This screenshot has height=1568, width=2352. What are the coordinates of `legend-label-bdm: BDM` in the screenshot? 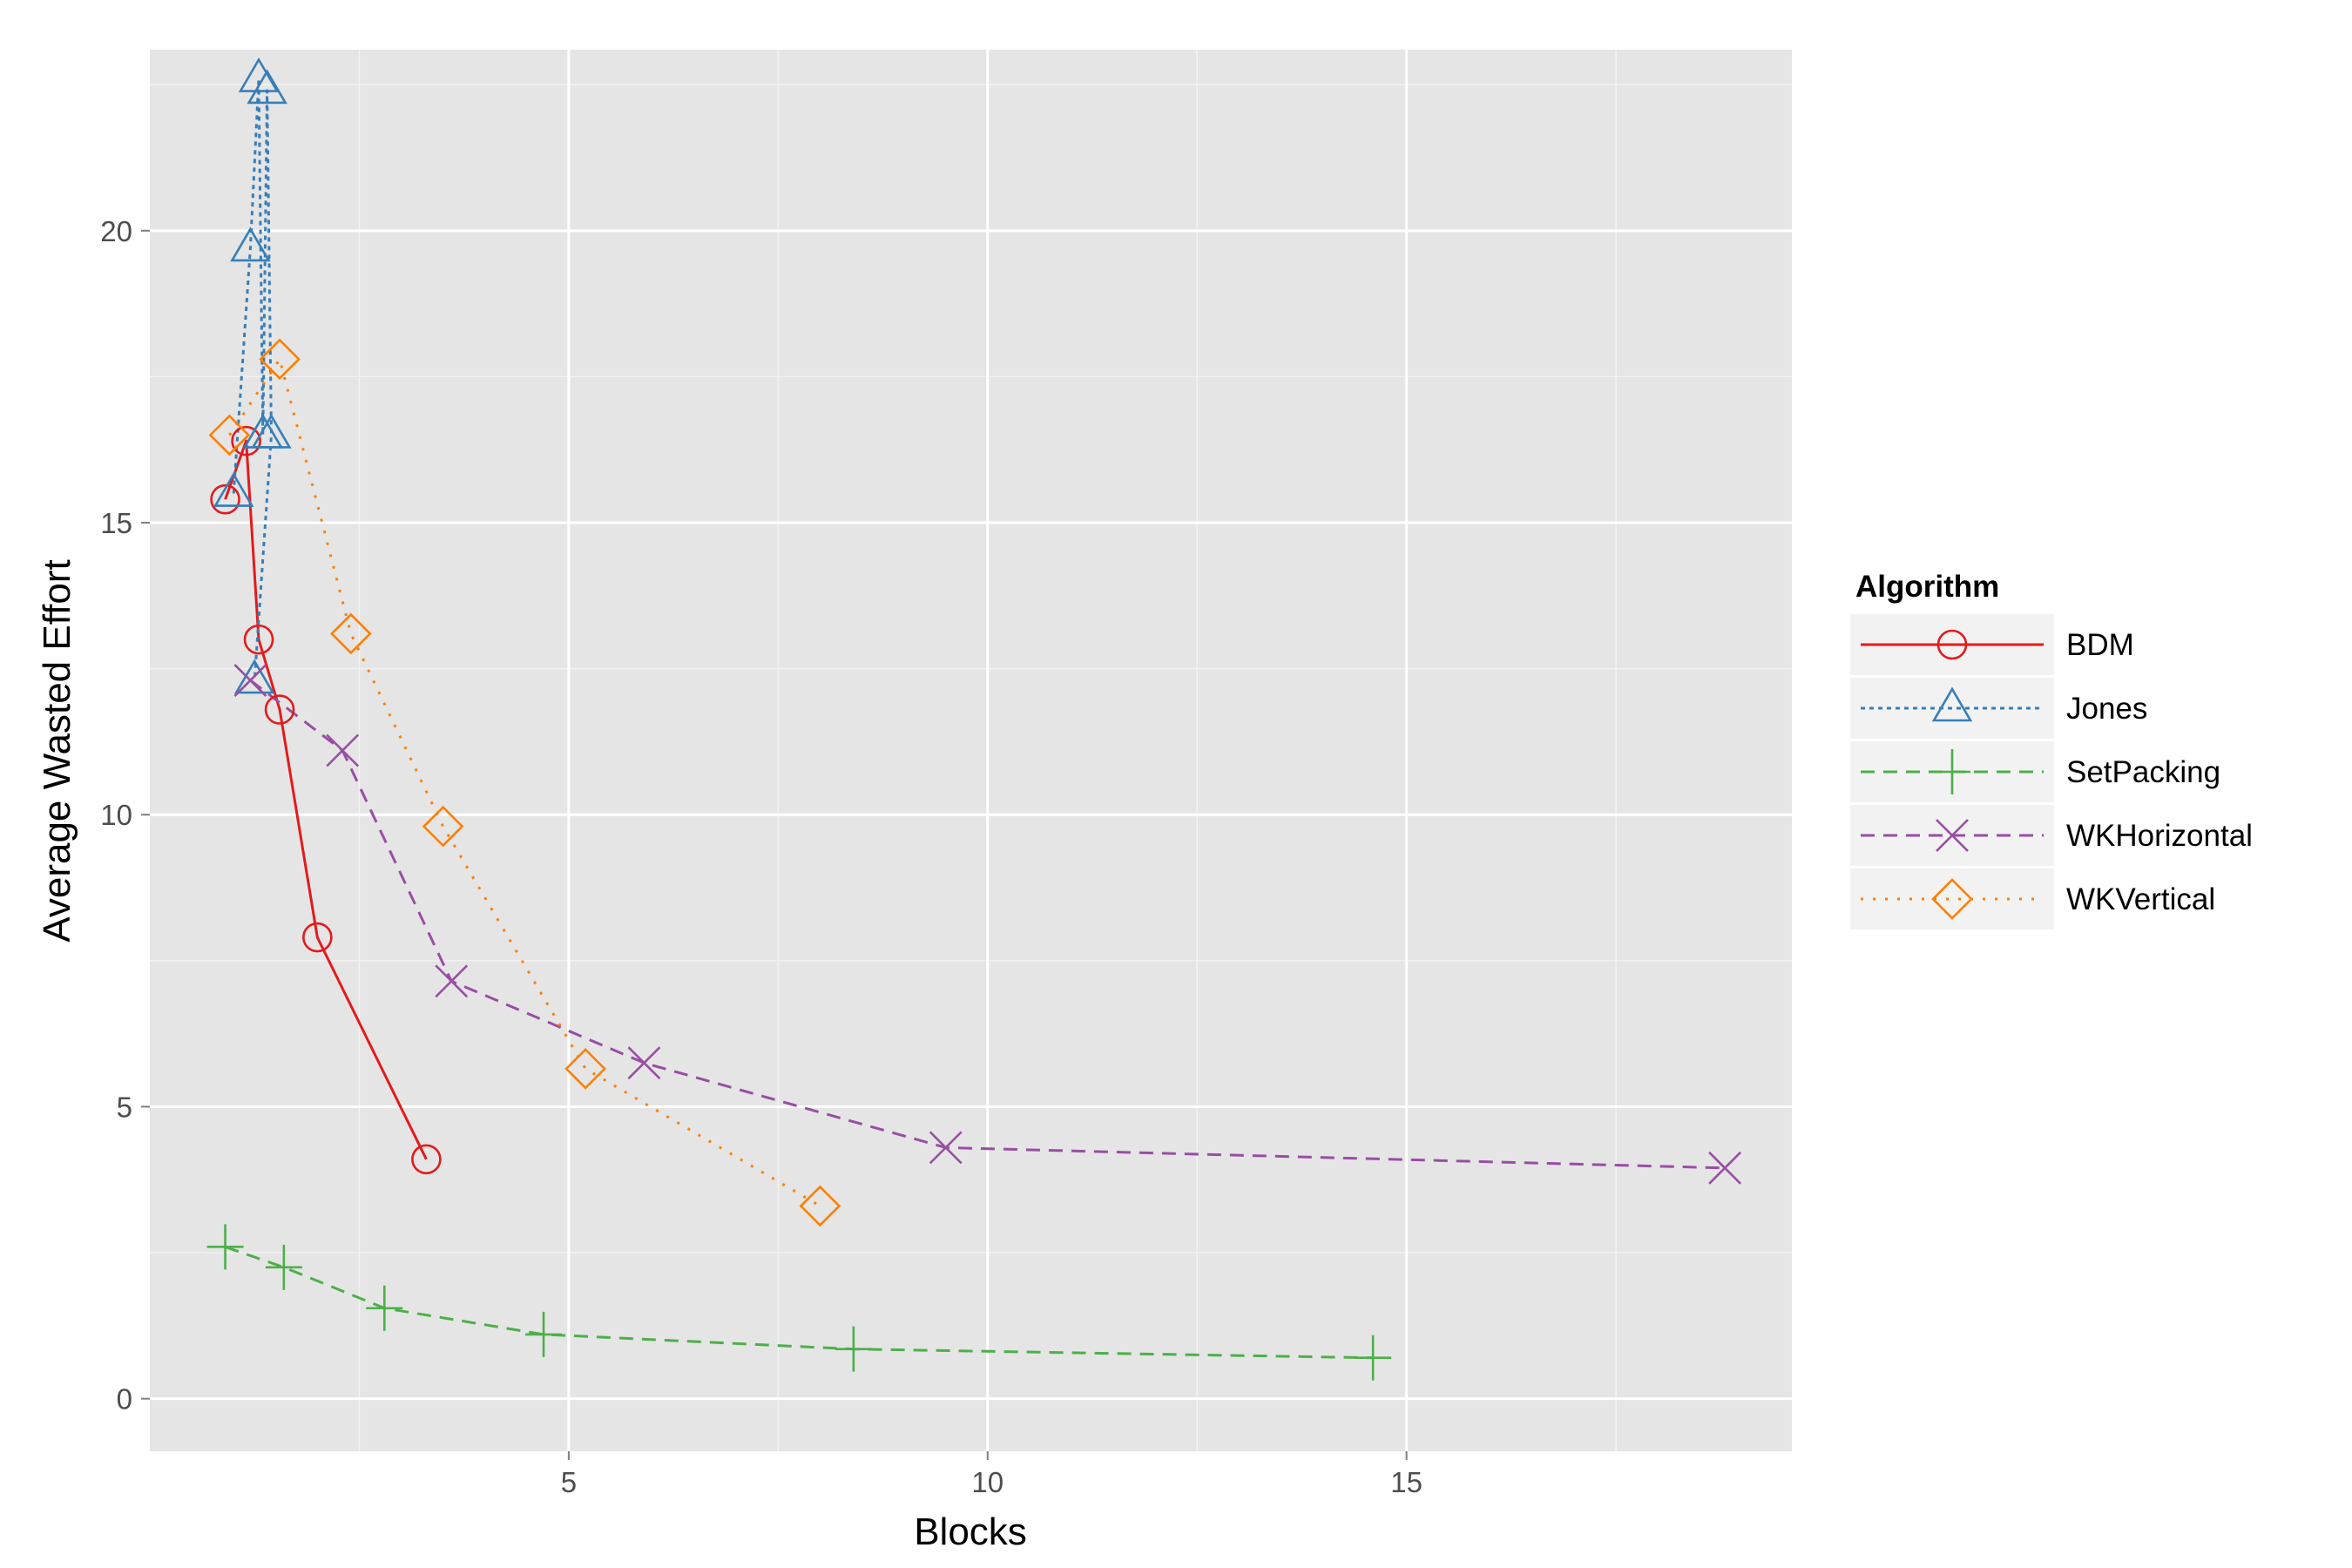 It's located at (2100, 645).